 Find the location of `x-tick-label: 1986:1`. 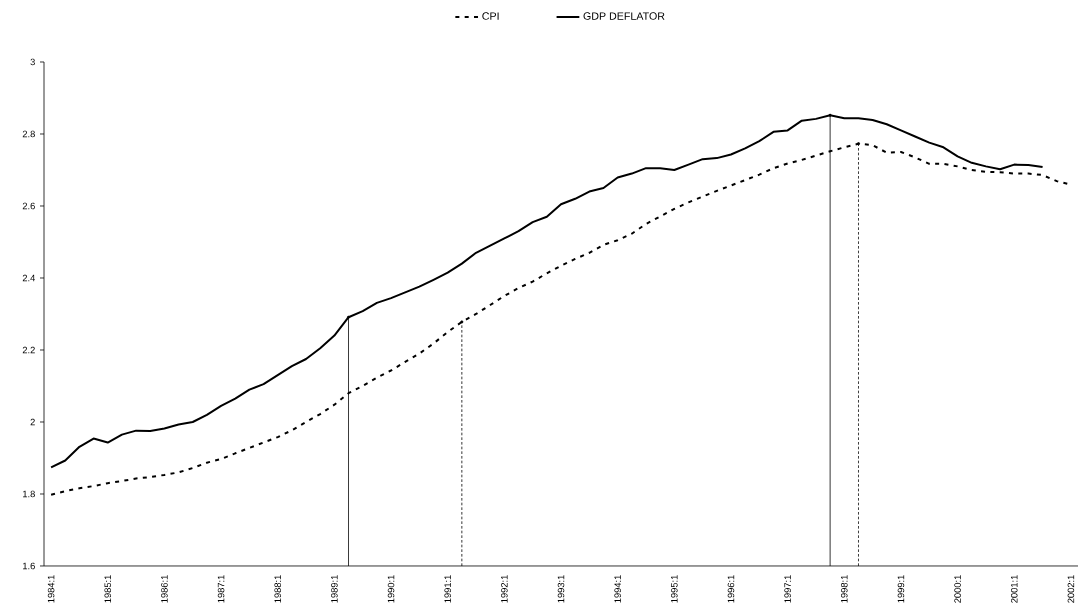

x-tick-label: 1986:1 is located at coordinates (164, 589).